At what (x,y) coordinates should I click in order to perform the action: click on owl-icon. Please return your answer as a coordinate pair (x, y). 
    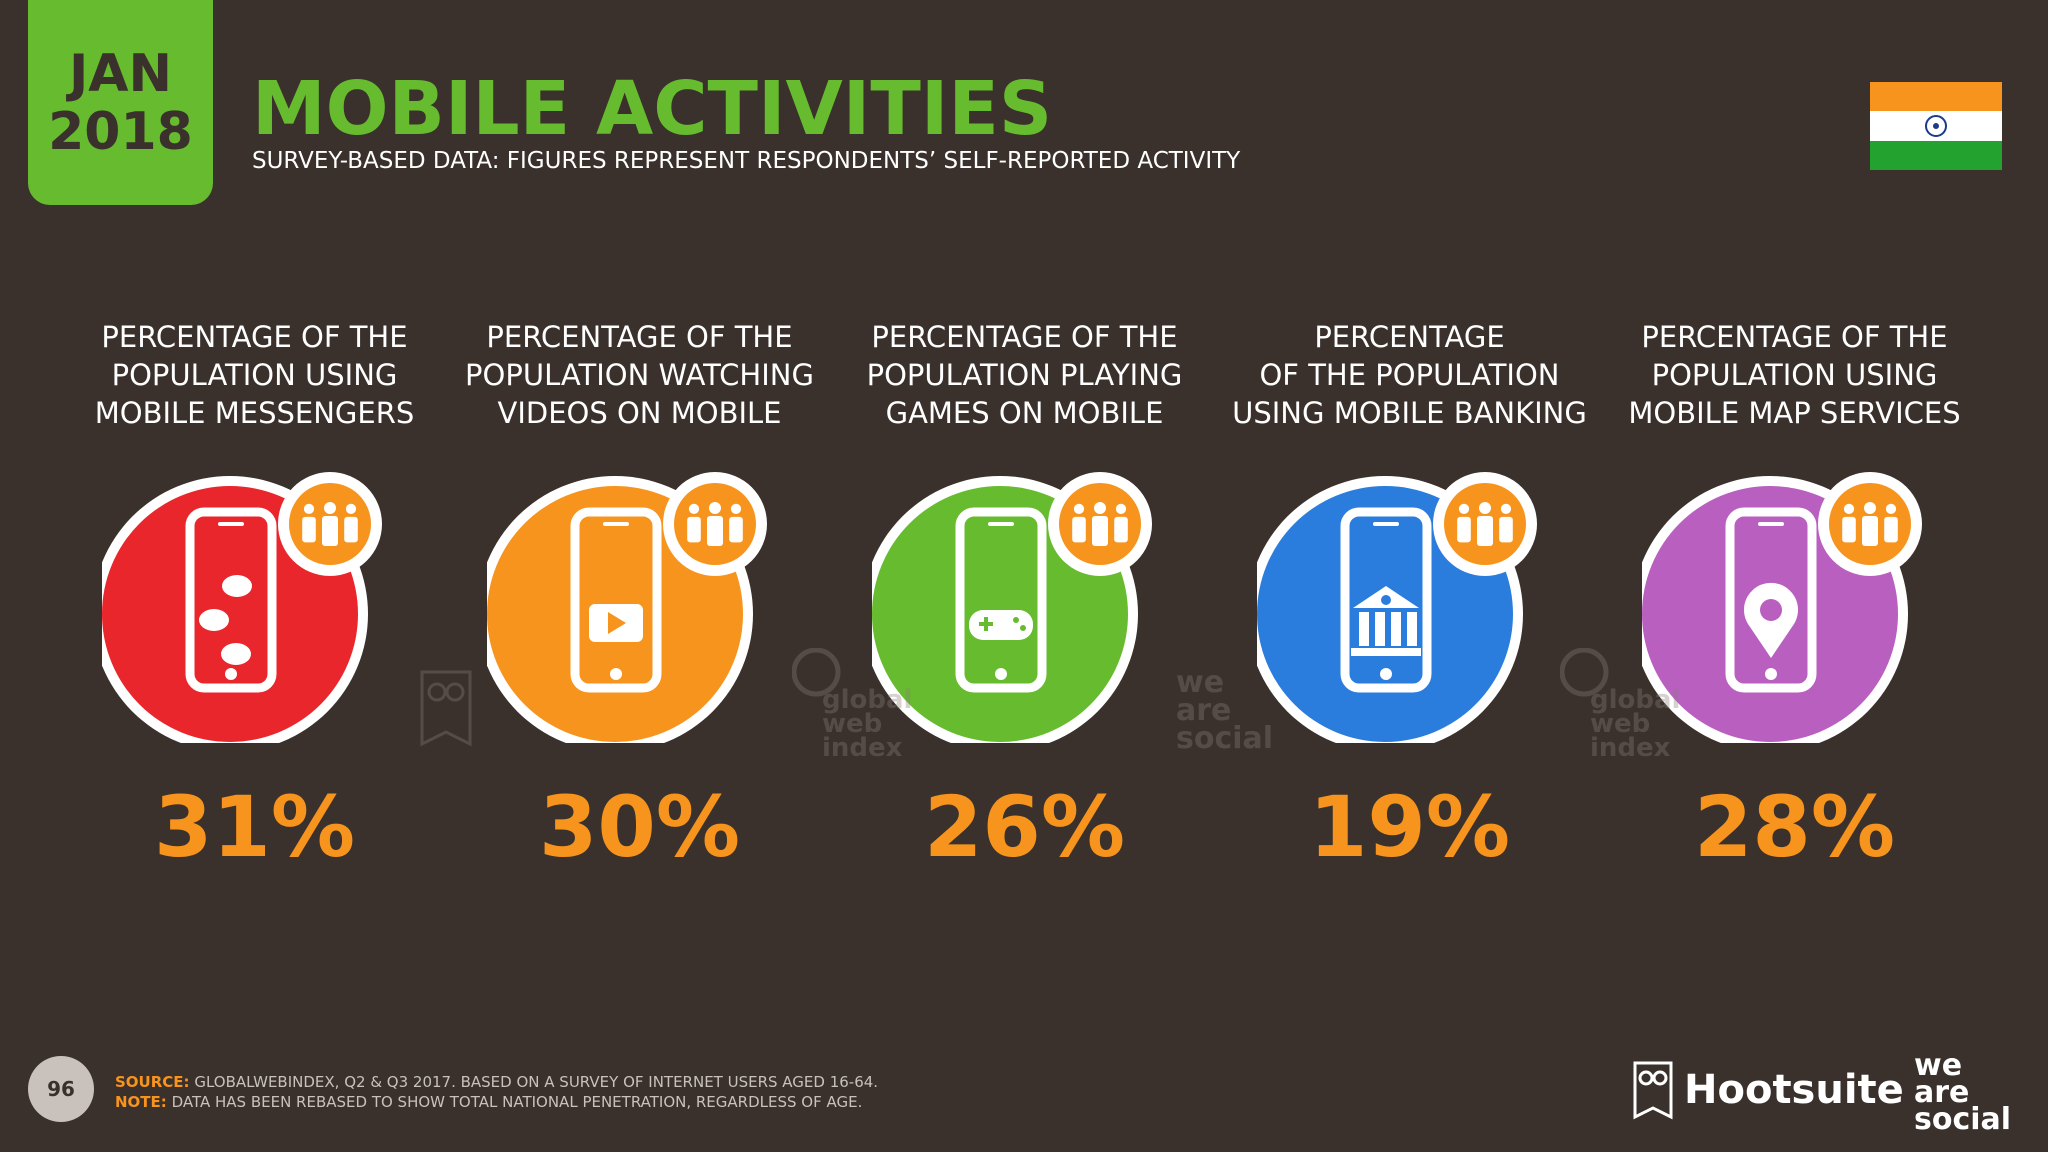
    Looking at the image, I should click on (1653, 1090).